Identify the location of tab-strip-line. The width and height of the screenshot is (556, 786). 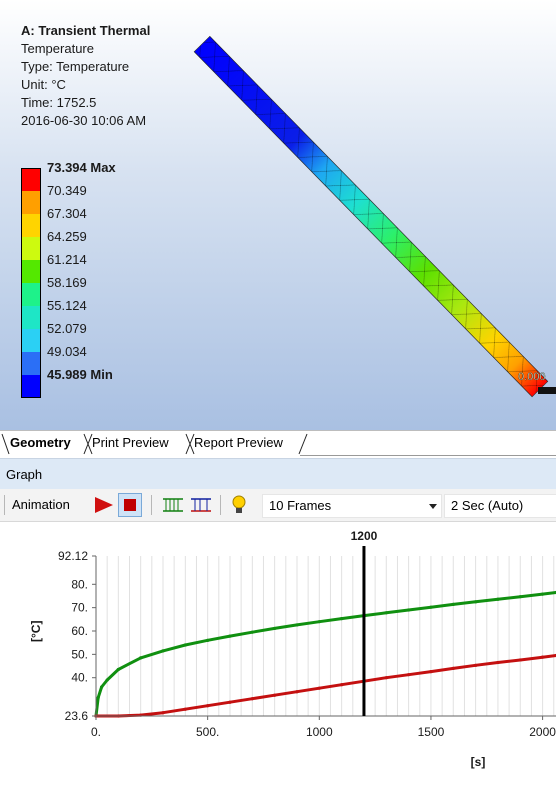
(428, 455).